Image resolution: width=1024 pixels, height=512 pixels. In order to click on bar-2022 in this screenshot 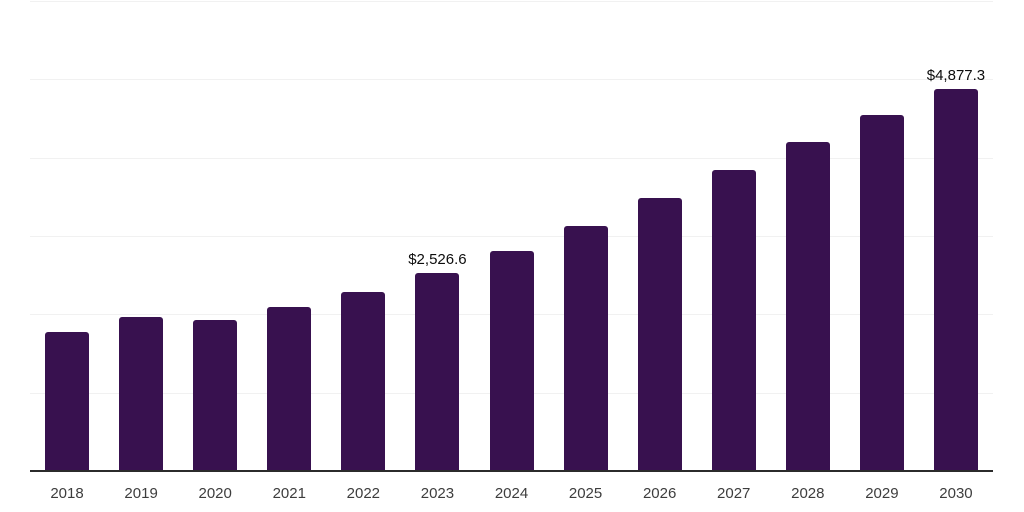, I will do `click(363, 381)`.